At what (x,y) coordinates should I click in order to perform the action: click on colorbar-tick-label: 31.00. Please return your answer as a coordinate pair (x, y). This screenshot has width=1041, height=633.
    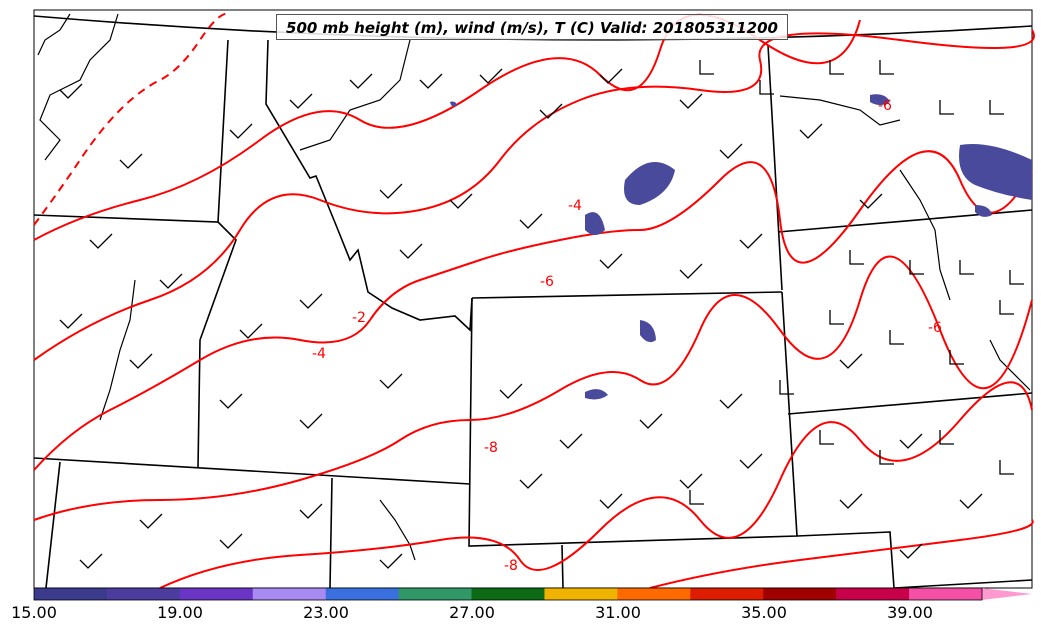
    Looking at the image, I should click on (618, 612).